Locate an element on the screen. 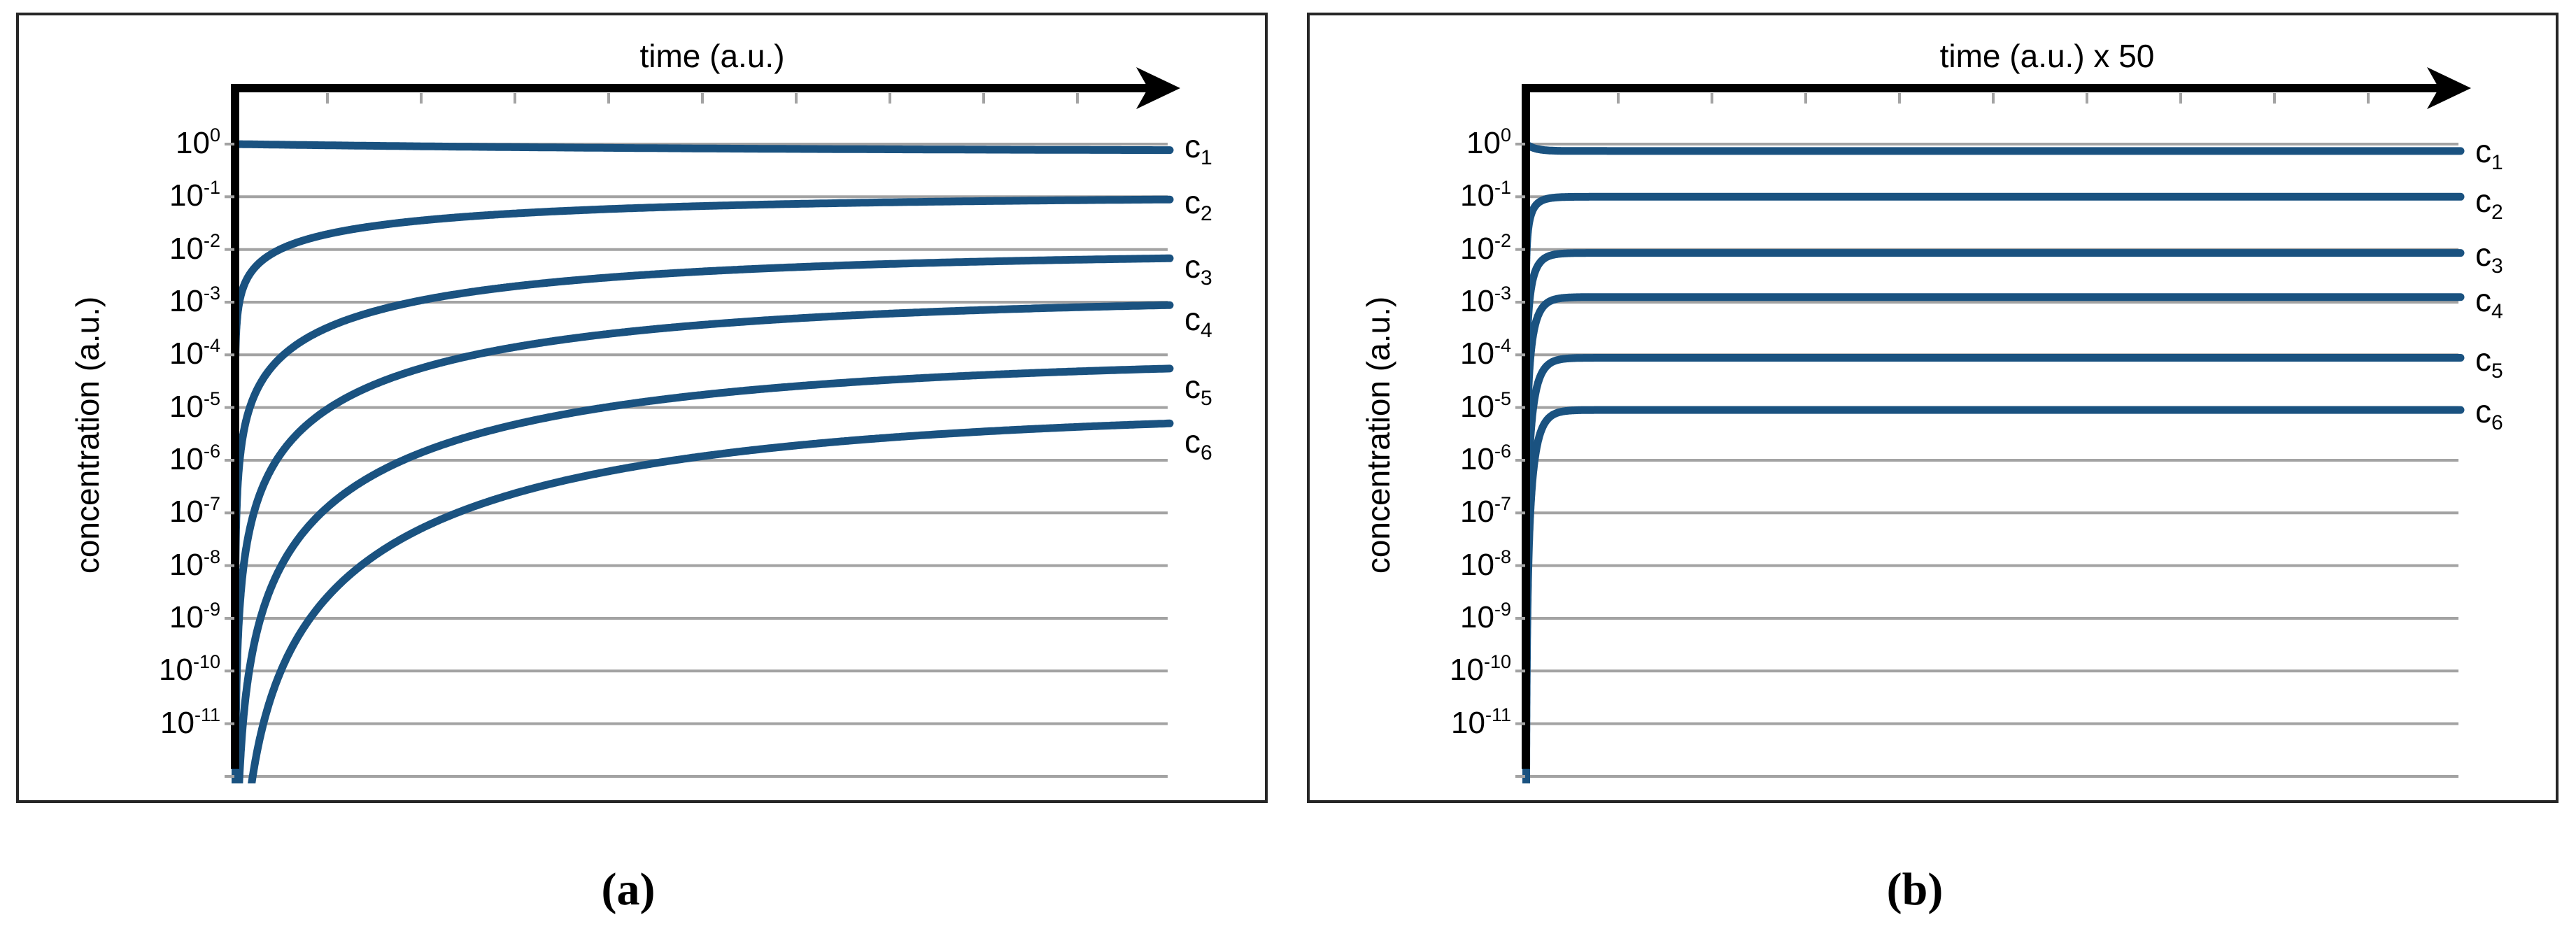 Image resolution: width=2576 pixels, height=931 pixels. x-axis-title: time (a.u.) x 50 is located at coordinates (2047, 56).